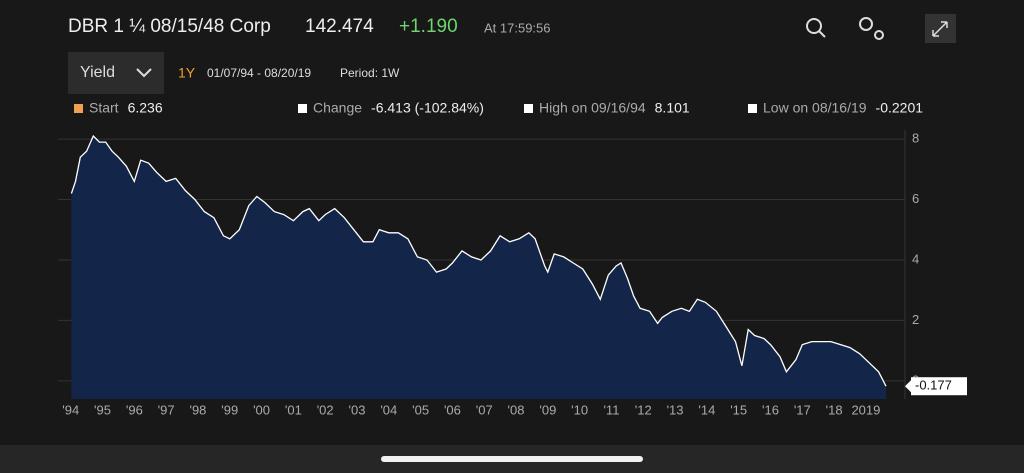 This screenshot has height=473, width=1024. I want to click on x-tick-label: '96, so click(134, 409).